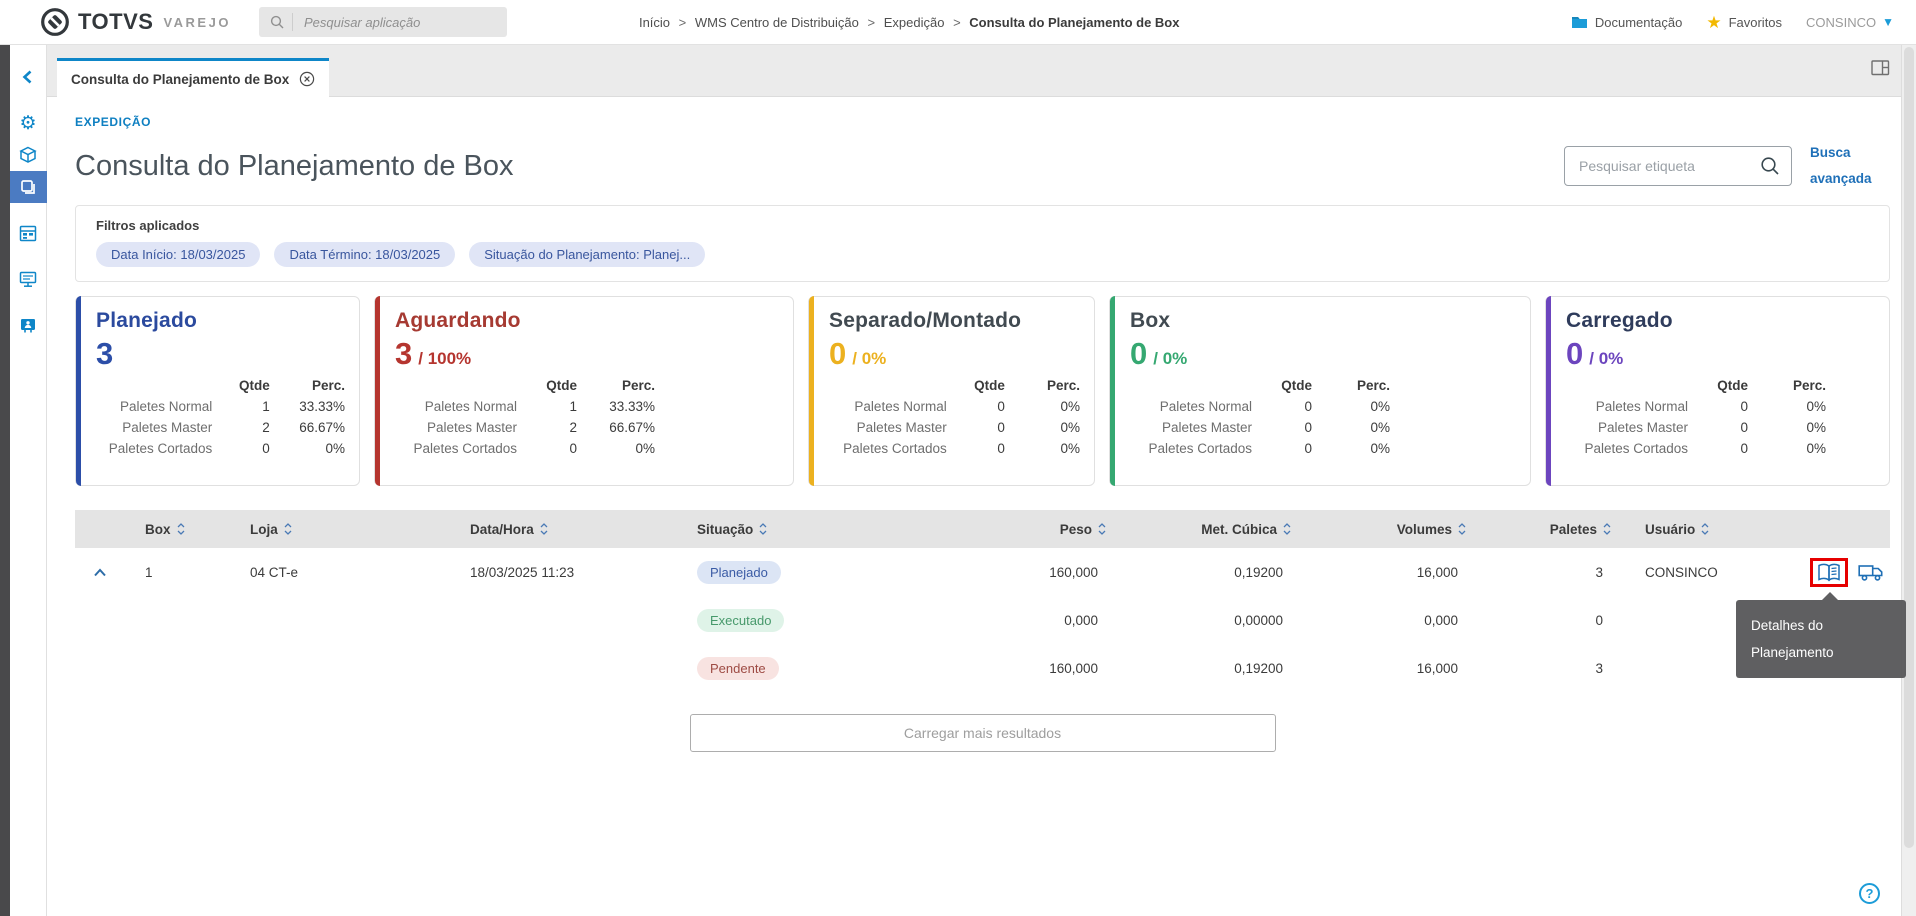 Image resolution: width=1916 pixels, height=916 pixels. I want to click on sidebar-item-grid, so click(28, 233).